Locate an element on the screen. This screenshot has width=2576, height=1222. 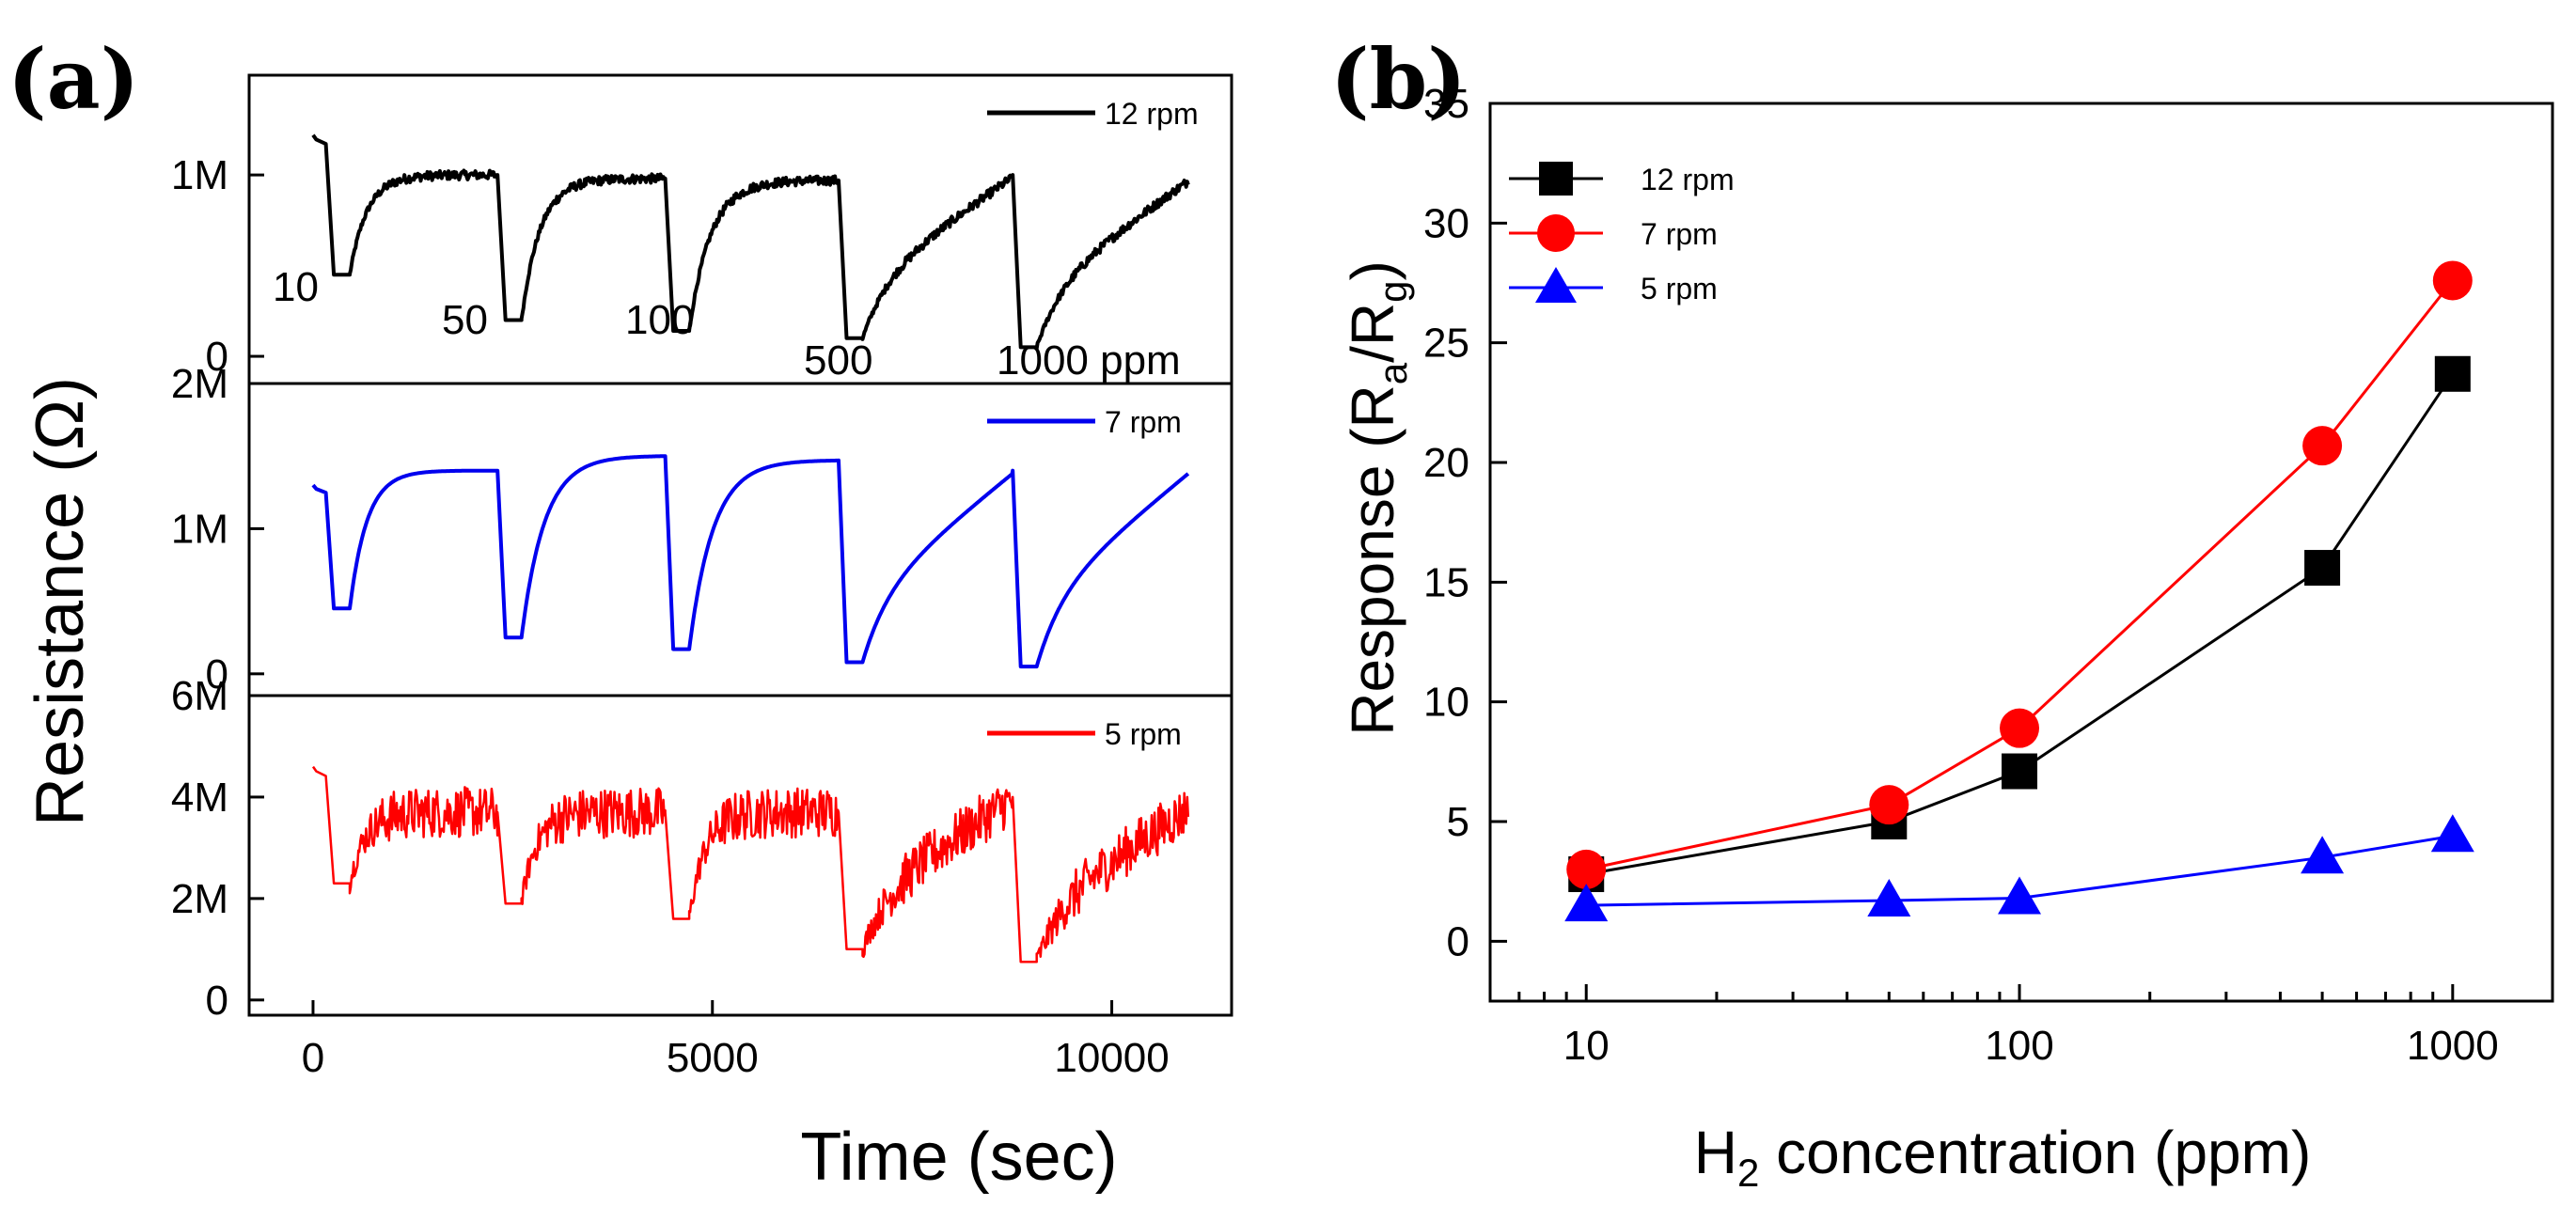
y-tick-label: 15 is located at coordinates (1446, 582).